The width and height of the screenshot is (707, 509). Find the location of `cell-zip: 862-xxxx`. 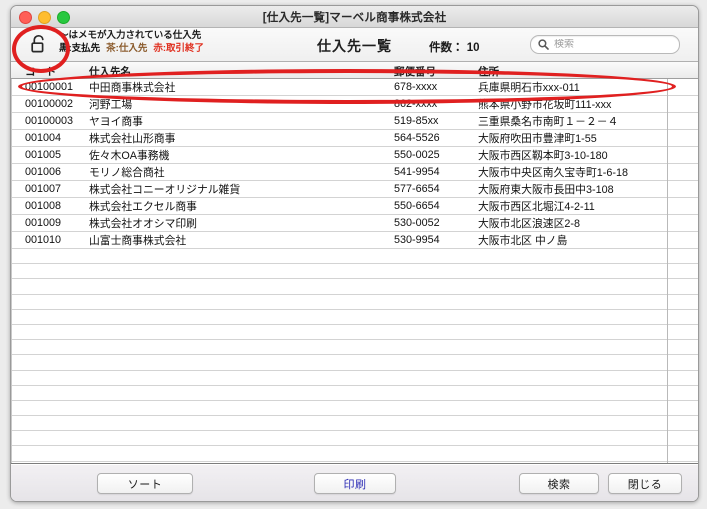

cell-zip: 862-xxxx is located at coordinates (436, 104).